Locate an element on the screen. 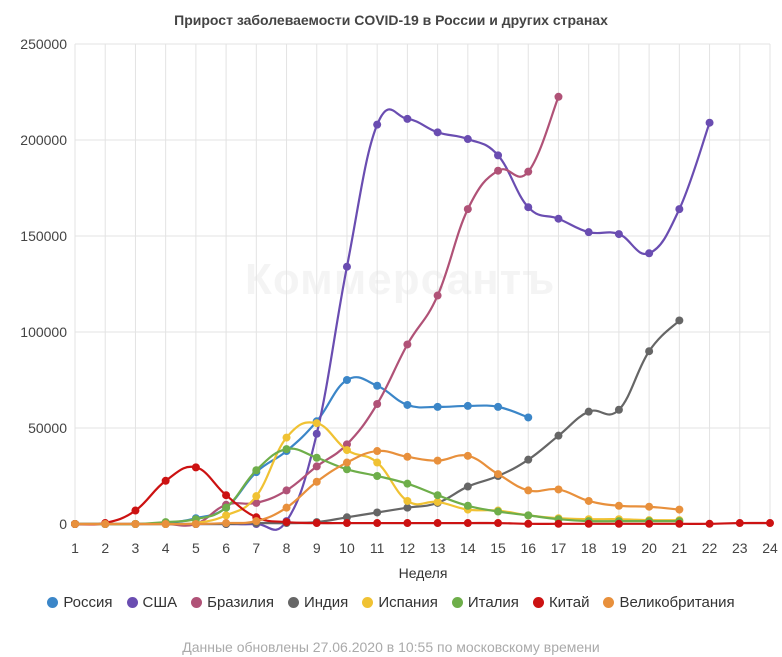  x-tick-label: 14 is located at coordinates (468, 548).